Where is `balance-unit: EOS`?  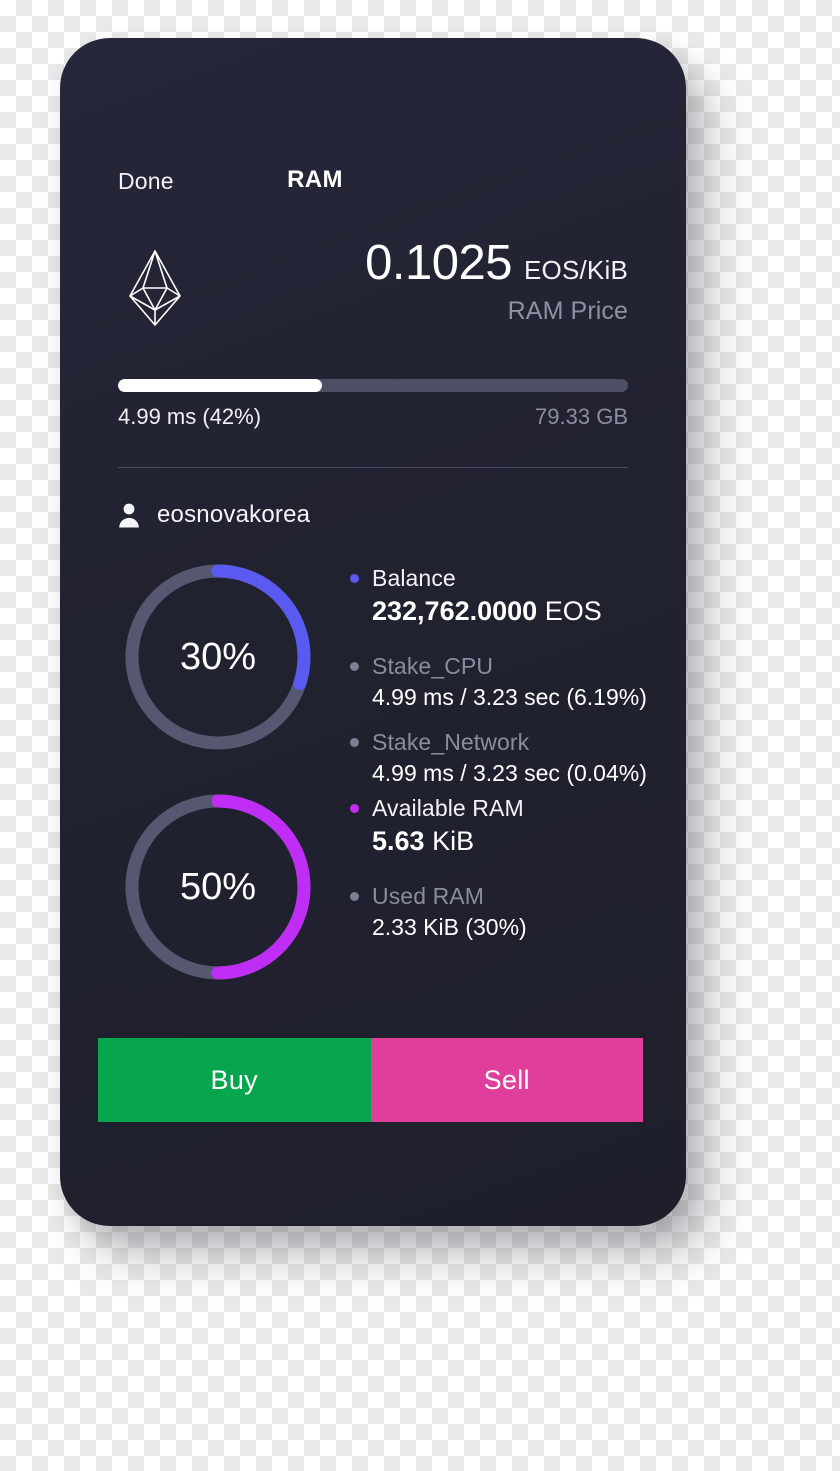
balance-unit: EOS is located at coordinates (573, 611).